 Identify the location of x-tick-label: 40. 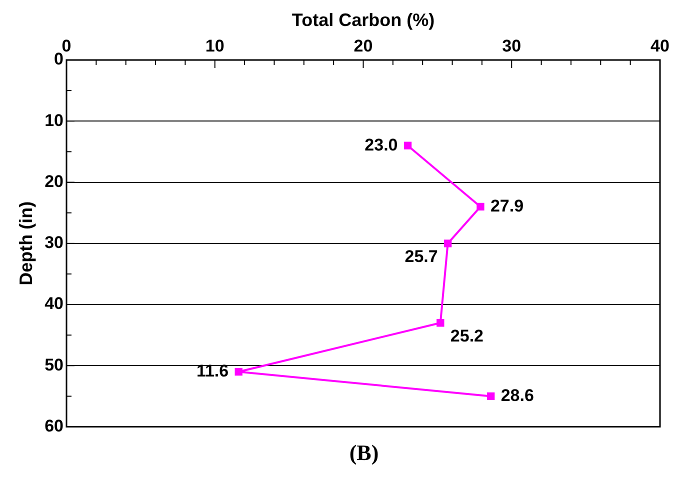
(660, 46).